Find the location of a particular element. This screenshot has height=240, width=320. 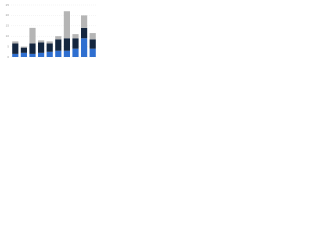

y-tick-label: 5 is located at coordinates (8, 46).